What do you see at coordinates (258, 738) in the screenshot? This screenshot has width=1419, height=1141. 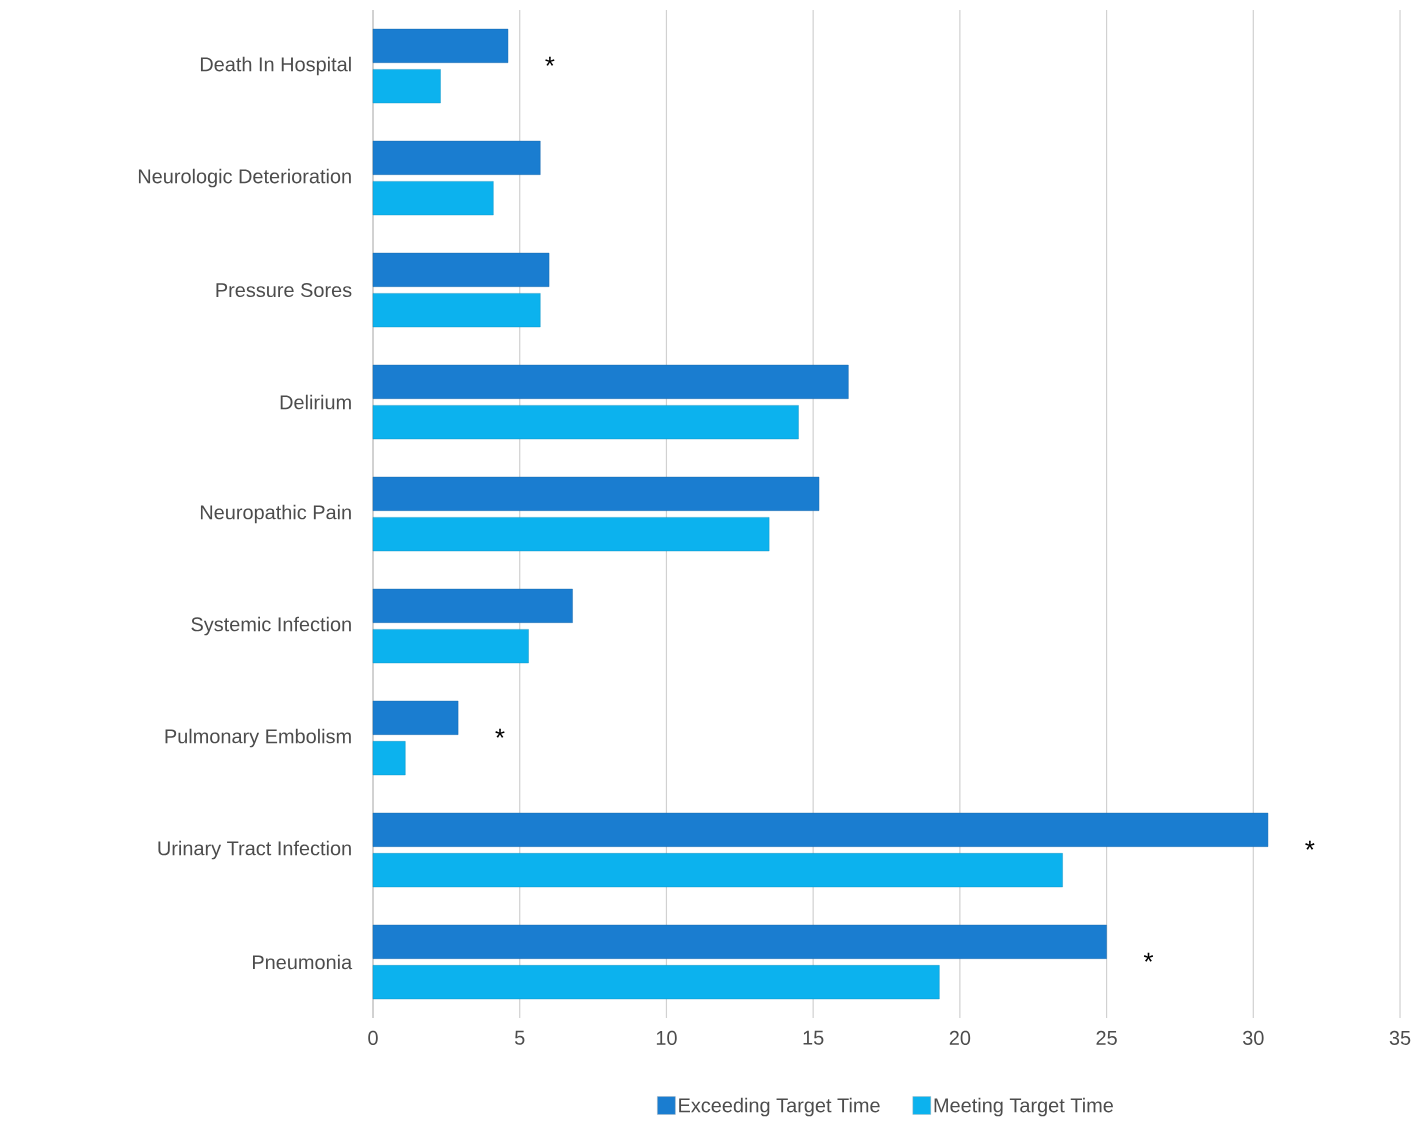 I see `y-tick-label: Pulmonary Embolism` at bounding box center [258, 738].